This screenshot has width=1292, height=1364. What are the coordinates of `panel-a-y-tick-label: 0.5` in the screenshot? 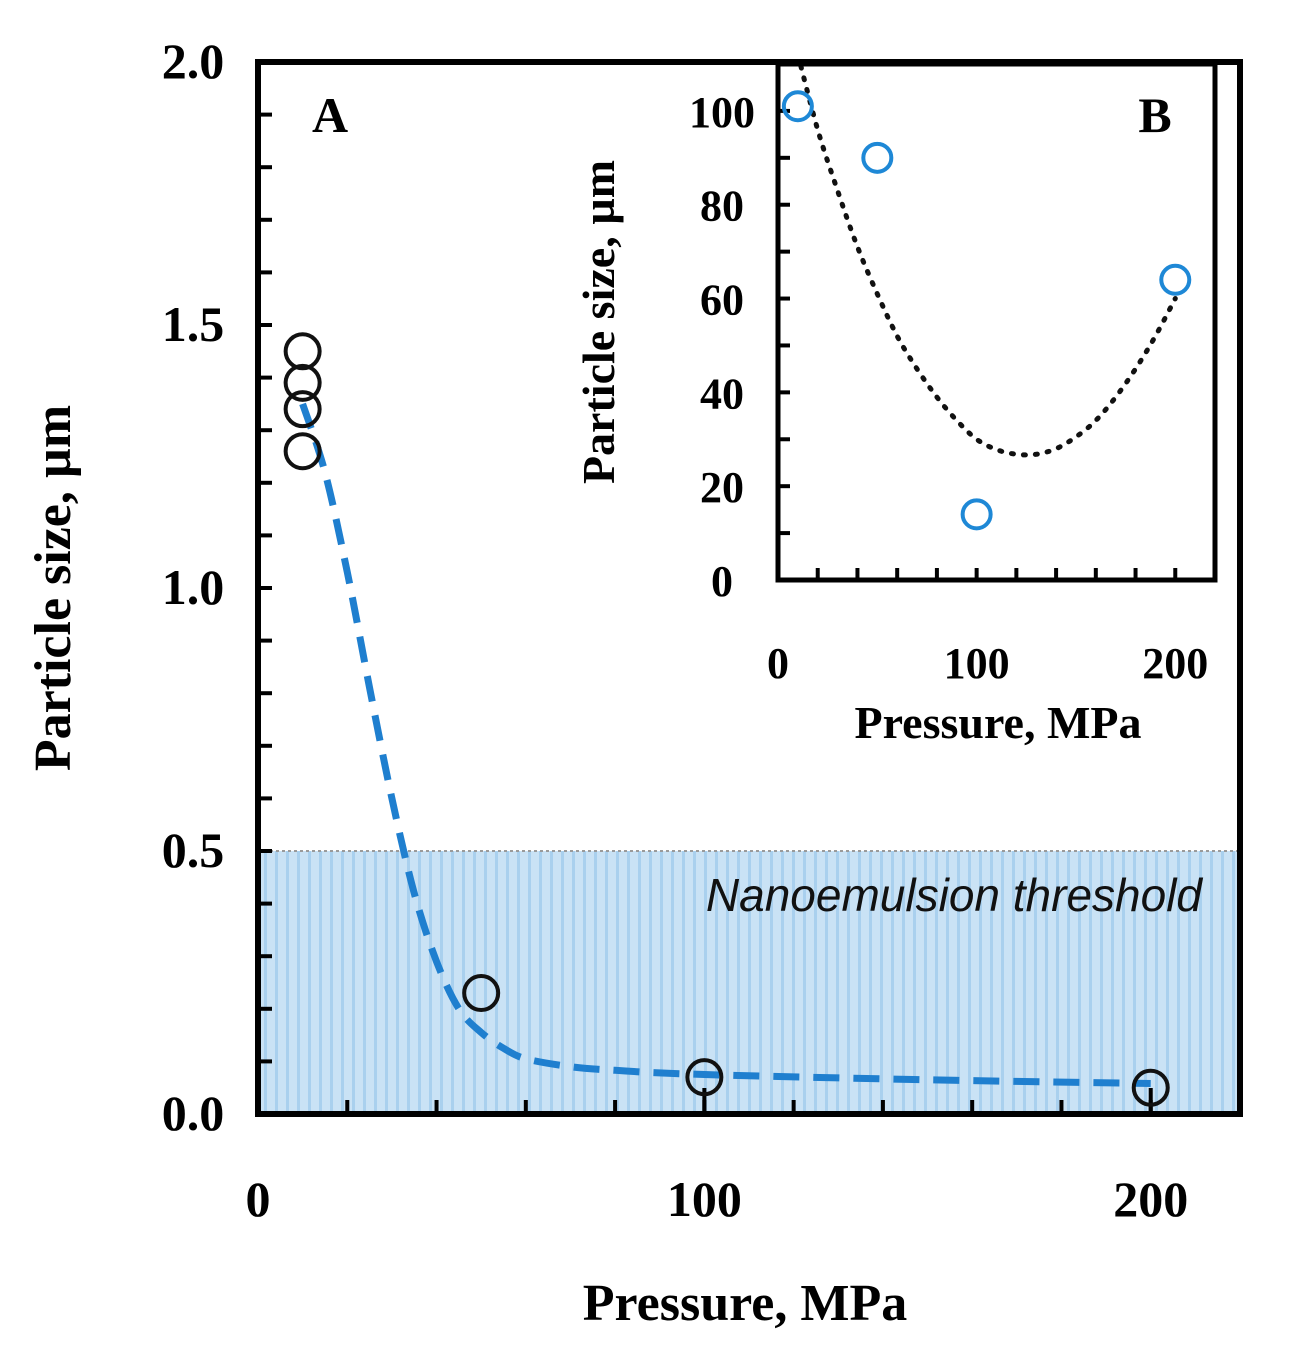 It's located at (193, 850).